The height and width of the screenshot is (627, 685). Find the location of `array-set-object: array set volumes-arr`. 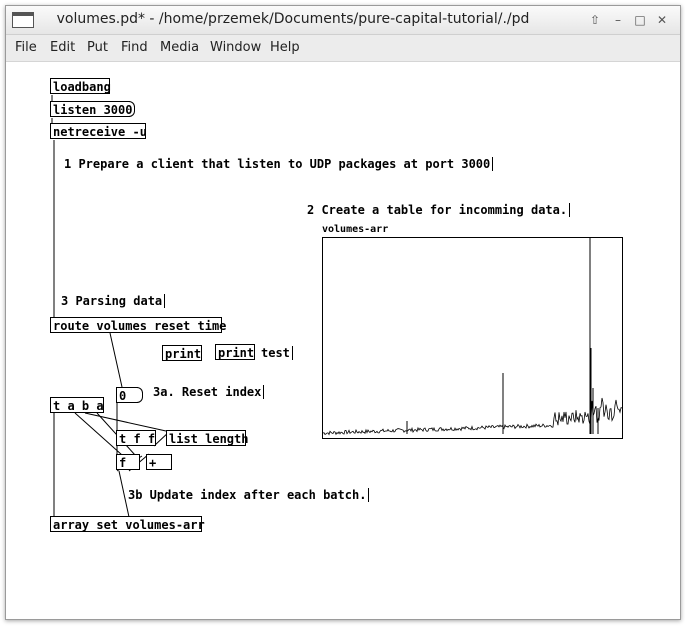

array-set-object: array set volumes-arr is located at coordinates (127, 524).